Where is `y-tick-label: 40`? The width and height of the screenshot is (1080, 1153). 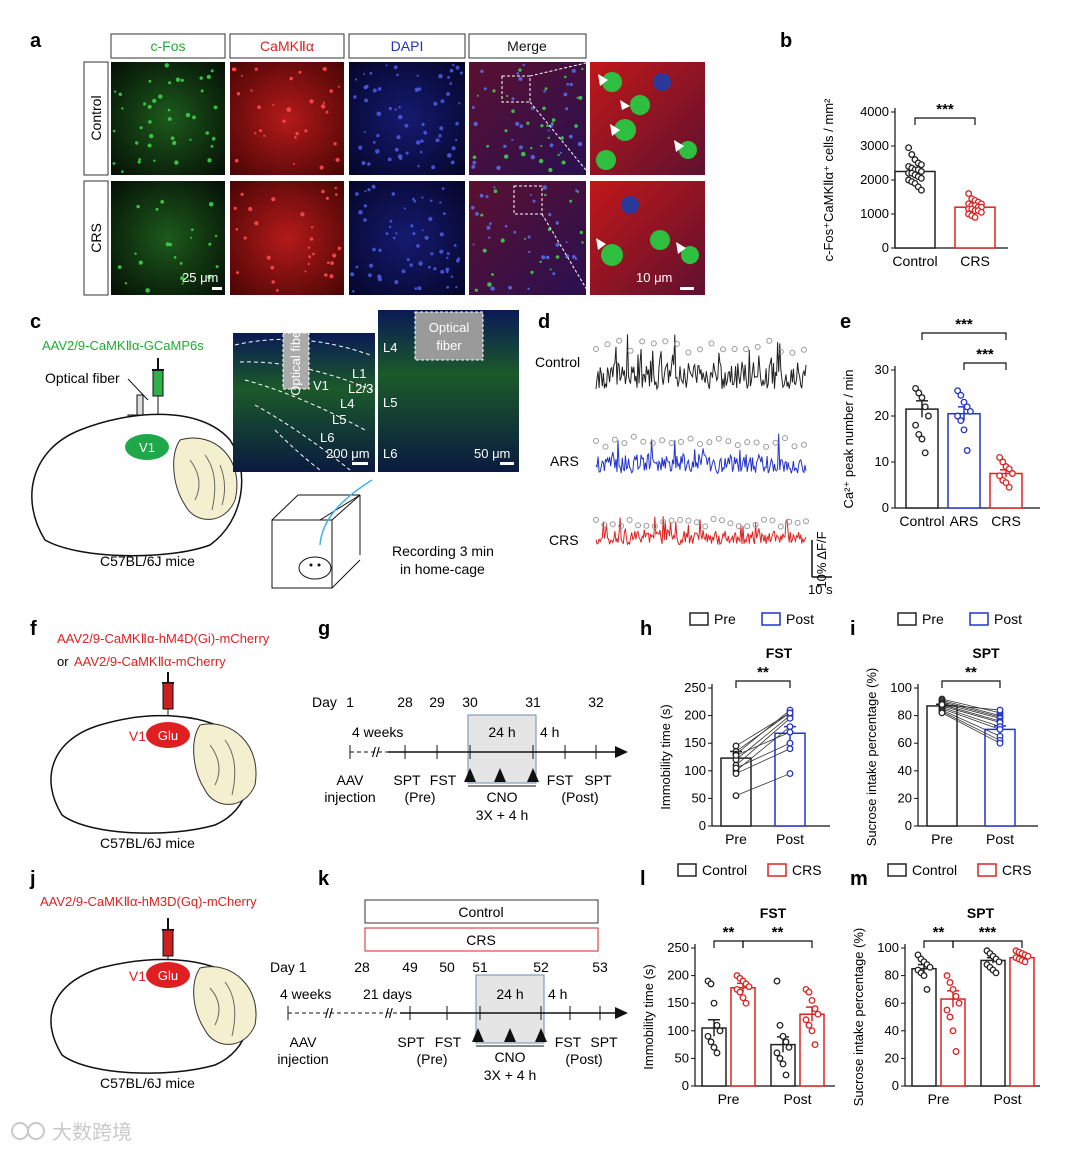 y-tick-label: 40 is located at coordinates (905, 770).